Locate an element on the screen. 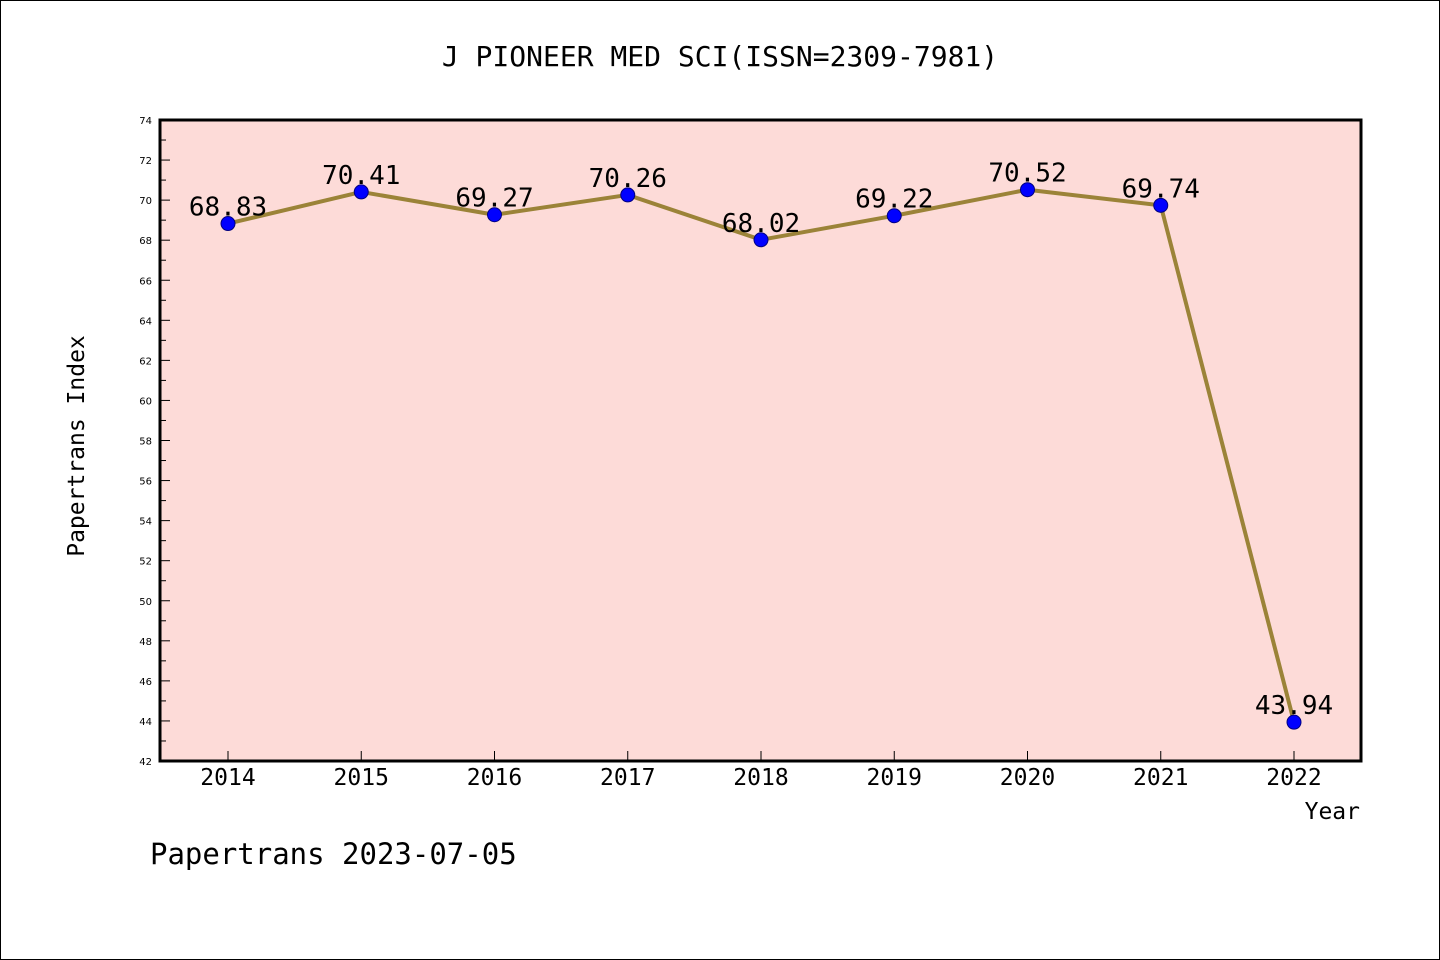 The width and height of the screenshot is (1440, 960). footer-date-stamp: Papertrans 2023-07-05 is located at coordinates (333, 854).